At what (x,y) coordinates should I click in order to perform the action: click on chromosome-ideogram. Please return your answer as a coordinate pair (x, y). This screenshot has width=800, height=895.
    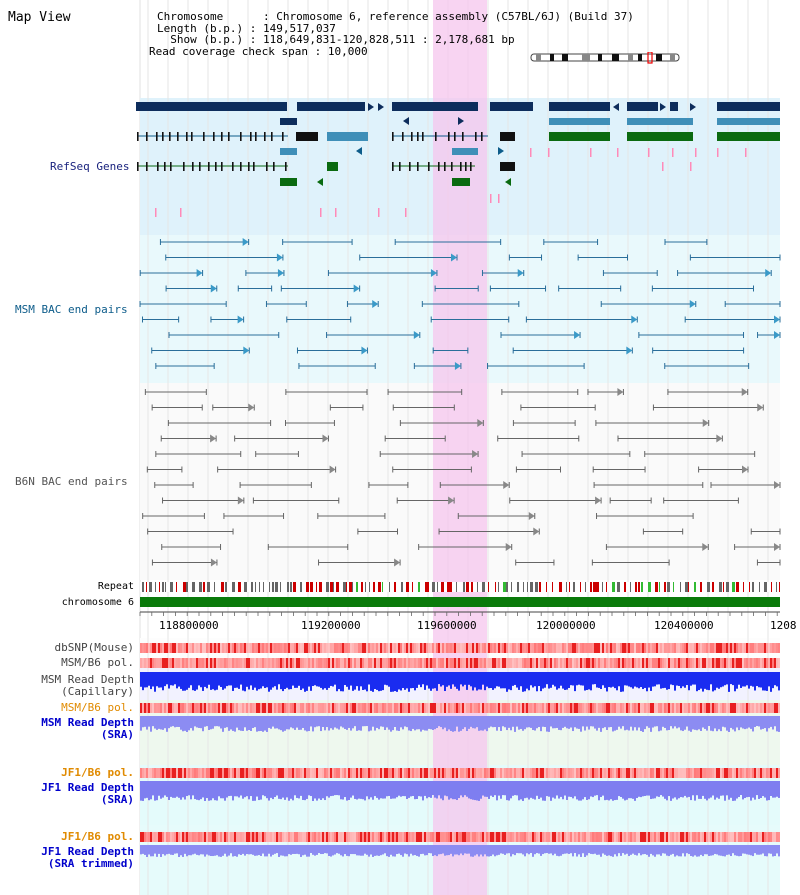
    Looking at the image, I should click on (605, 58).